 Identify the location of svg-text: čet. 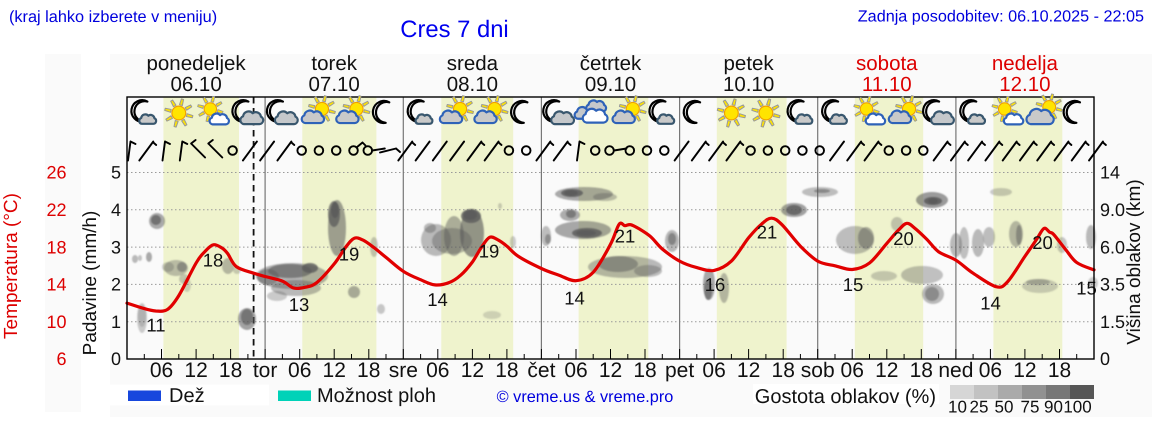
(541, 370).